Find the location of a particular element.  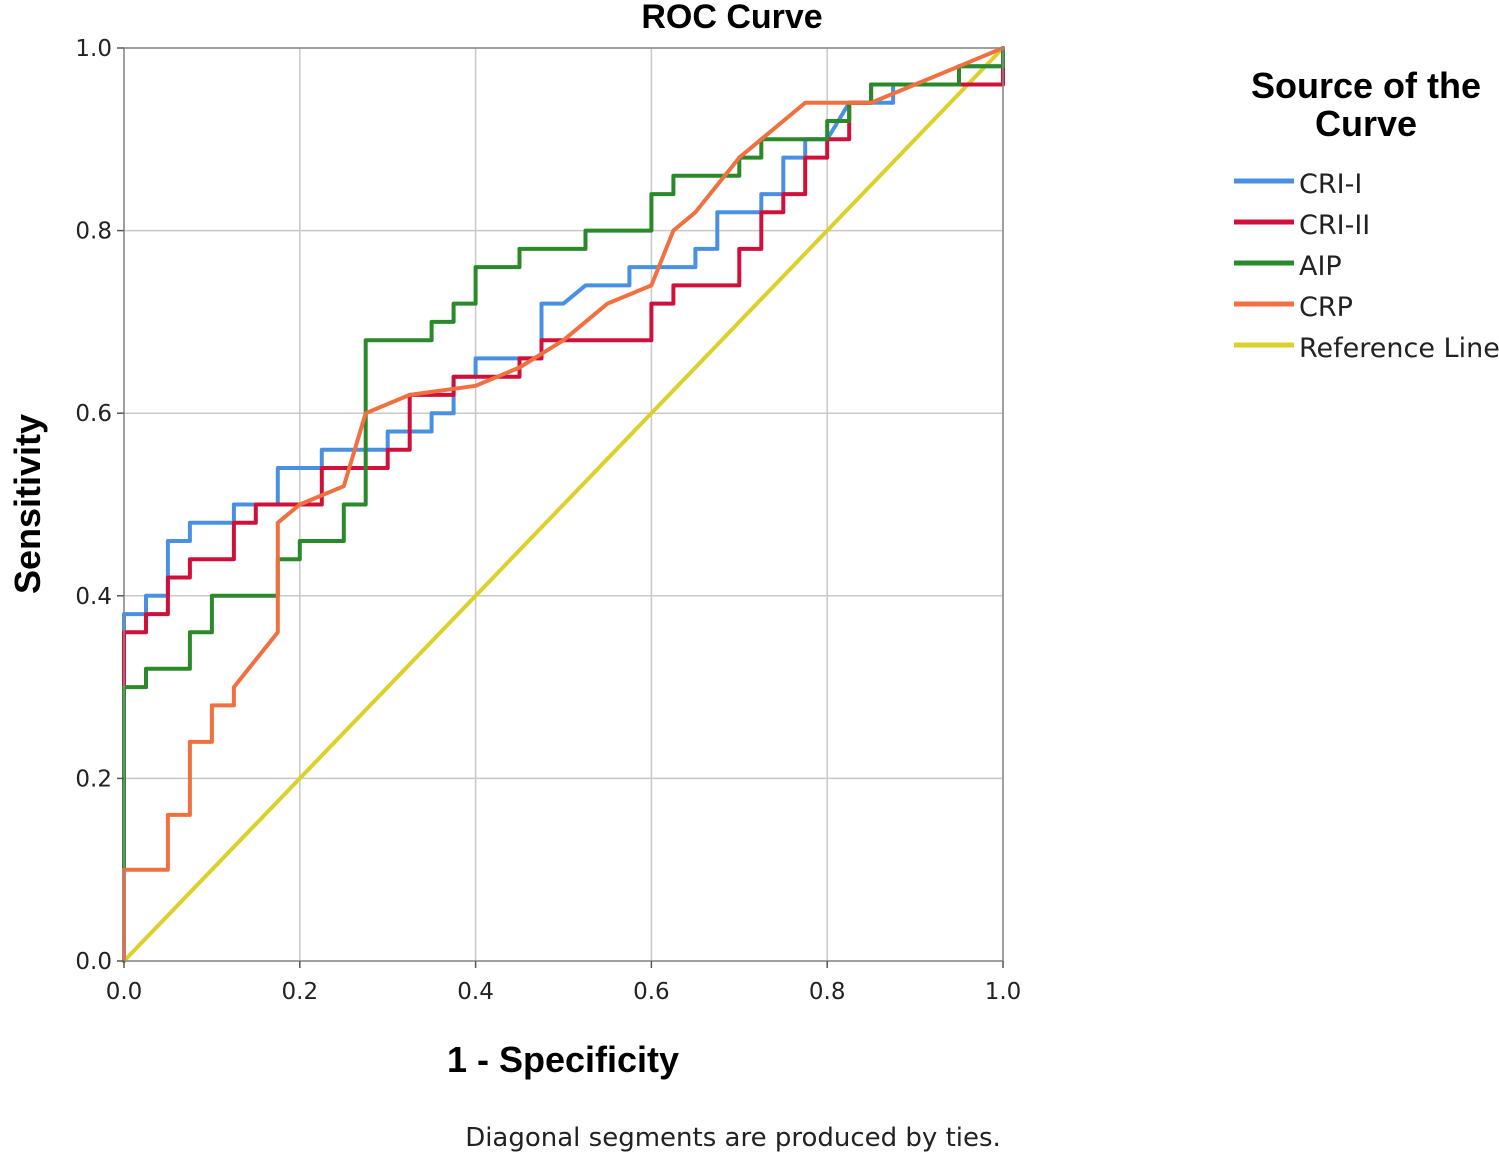

legend-title-line-2: Curve is located at coordinates (1366, 123).